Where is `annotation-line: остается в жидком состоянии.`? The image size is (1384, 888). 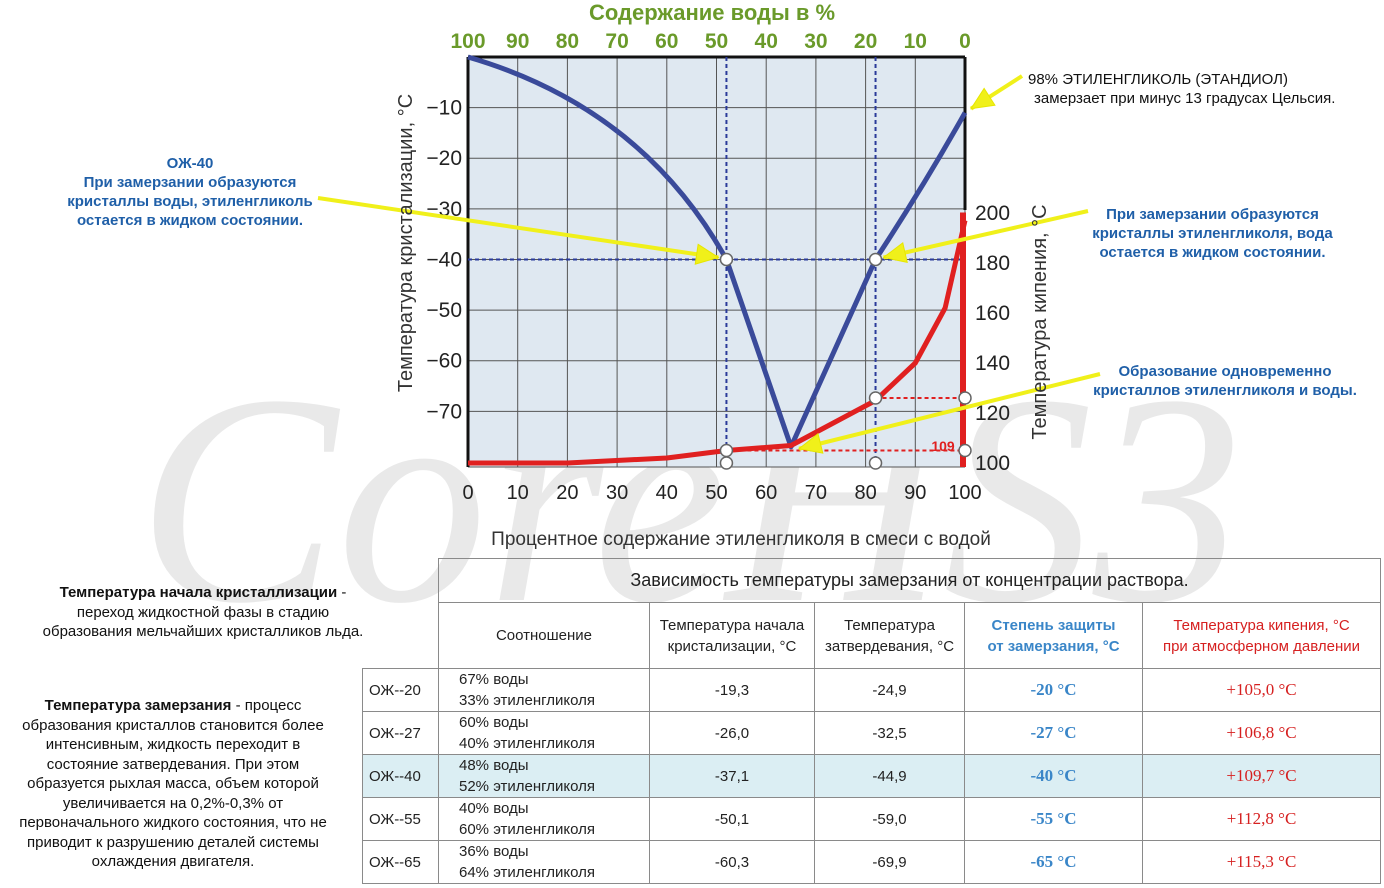 annotation-line: остается в жидком состоянии. is located at coordinates (1212, 252).